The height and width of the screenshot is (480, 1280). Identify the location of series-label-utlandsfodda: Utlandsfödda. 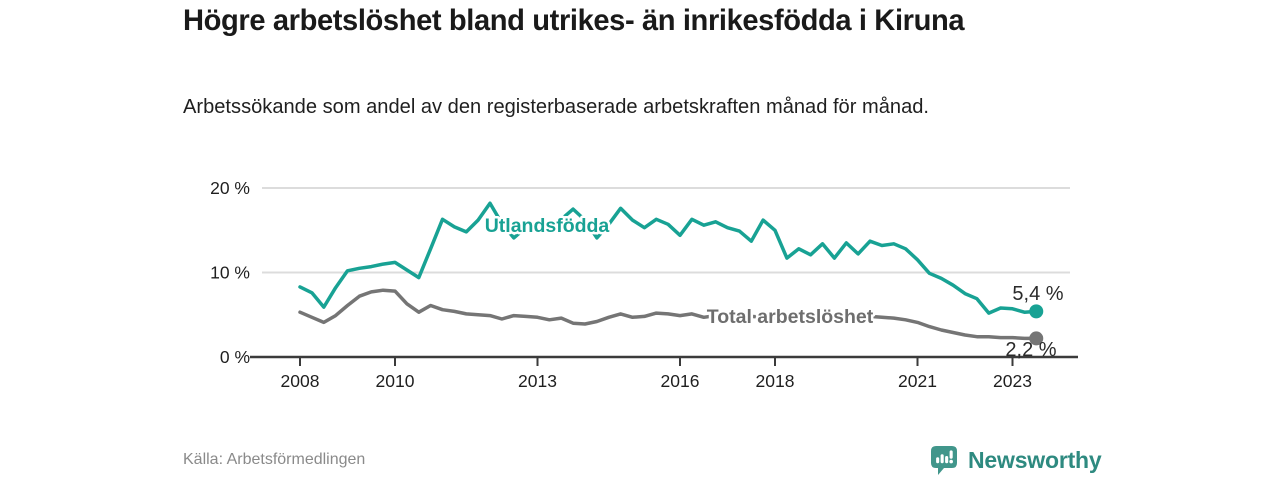
(547, 226).